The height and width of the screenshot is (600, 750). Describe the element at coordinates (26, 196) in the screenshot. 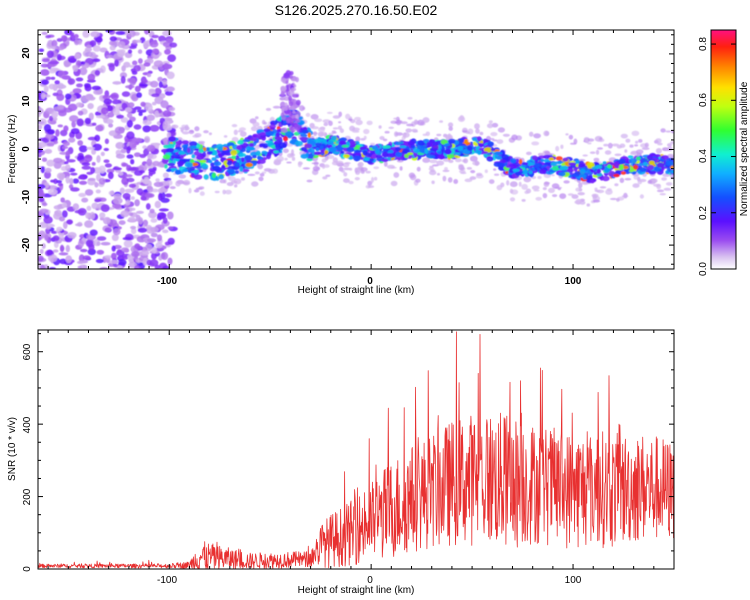

I see `spectrogram-ytick-neg10: -10` at that location.